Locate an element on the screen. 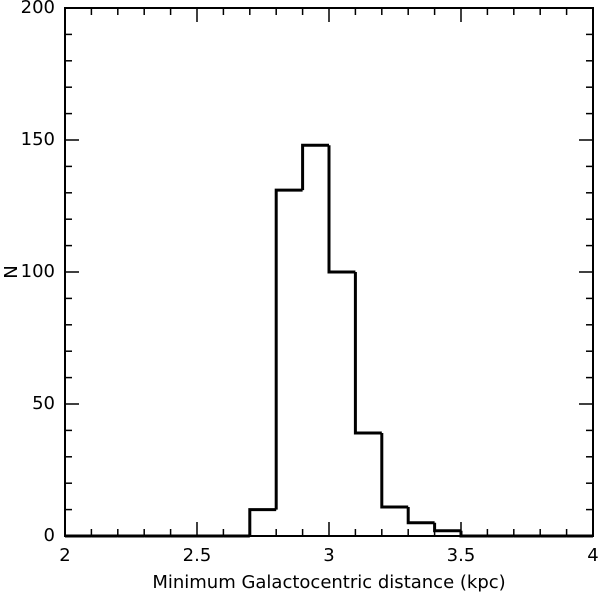 This screenshot has height=598, width=600. y-tick-label: 150 is located at coordinates (38, 139).